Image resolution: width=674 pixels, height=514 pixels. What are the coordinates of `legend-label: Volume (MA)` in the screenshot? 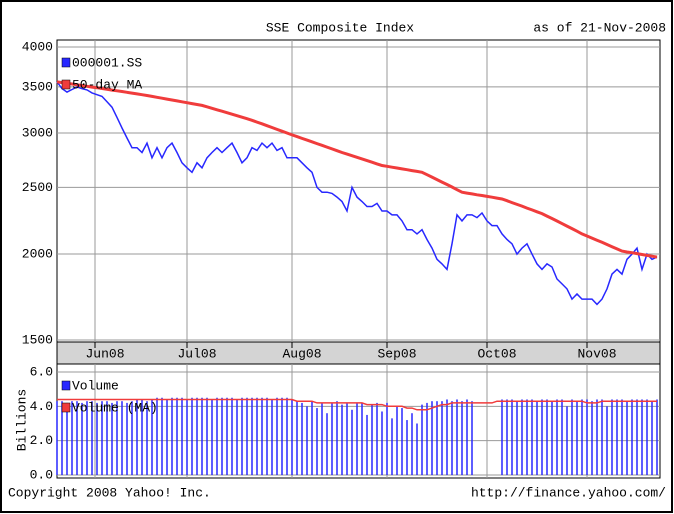 It's located at (115, 407).